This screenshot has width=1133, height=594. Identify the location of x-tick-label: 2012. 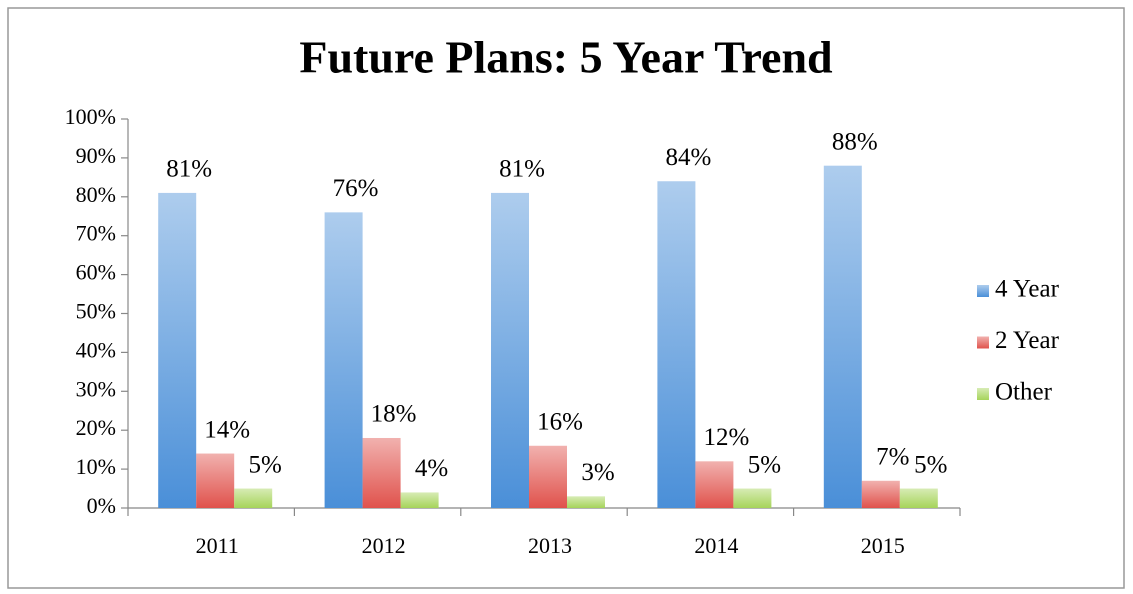
(384, 545).